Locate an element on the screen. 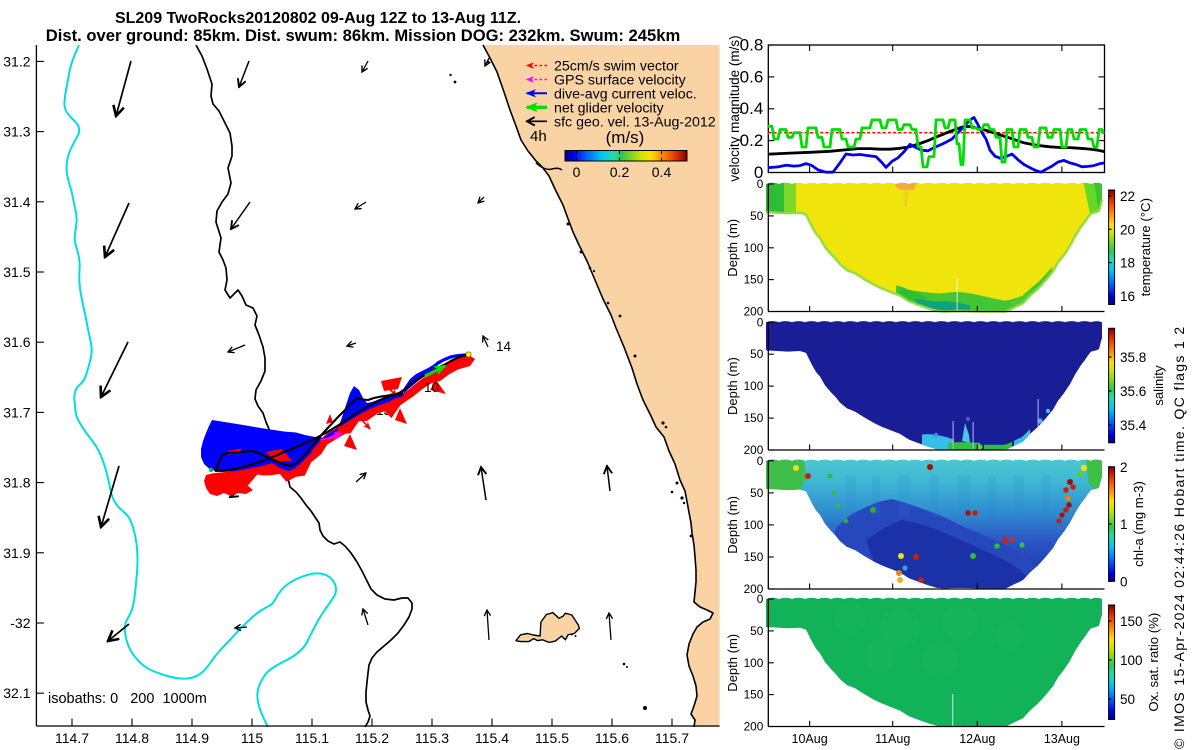 The width and height of the screenshot is (1200, 750). svg-text: 25cm/s swim vector is located at coordinates (616, 67).